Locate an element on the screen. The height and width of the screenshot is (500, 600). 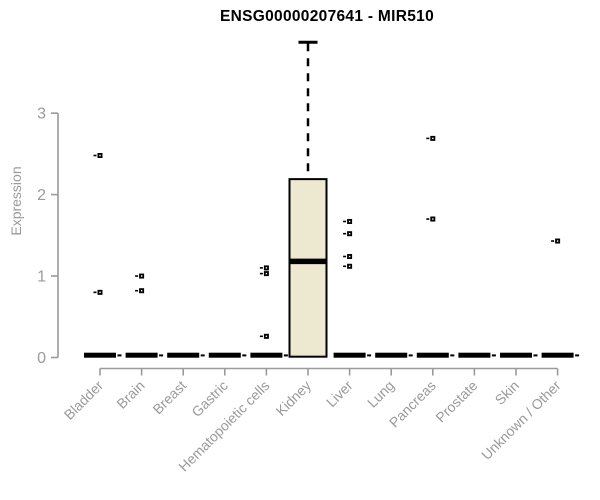
flat-box-unknown-other is located at coordinates (557, 355).